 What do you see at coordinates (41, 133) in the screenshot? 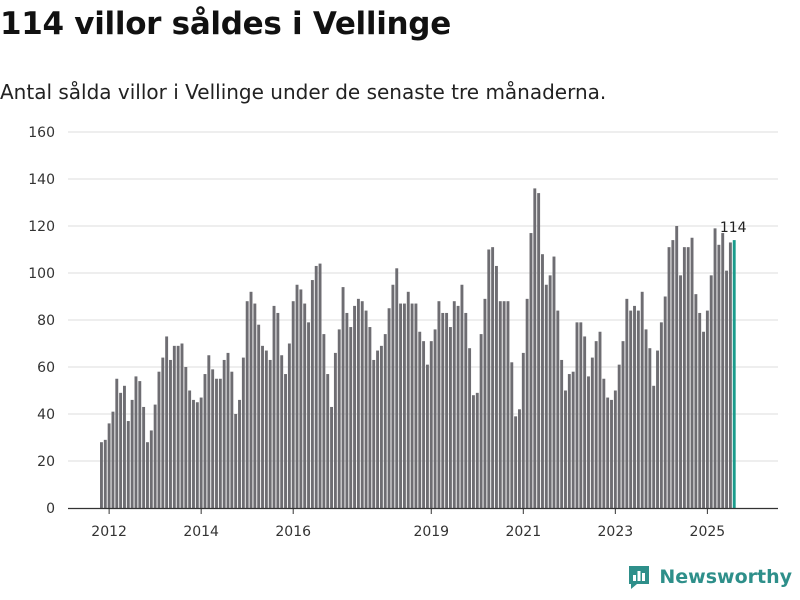
I see `y-tick-label: 160` at bounding box center [41, 133].